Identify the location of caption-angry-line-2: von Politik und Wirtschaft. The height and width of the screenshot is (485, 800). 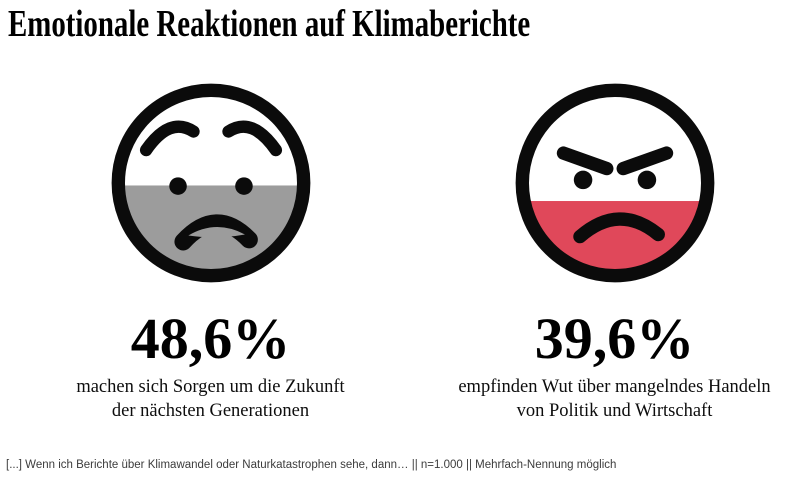
(614, 410).